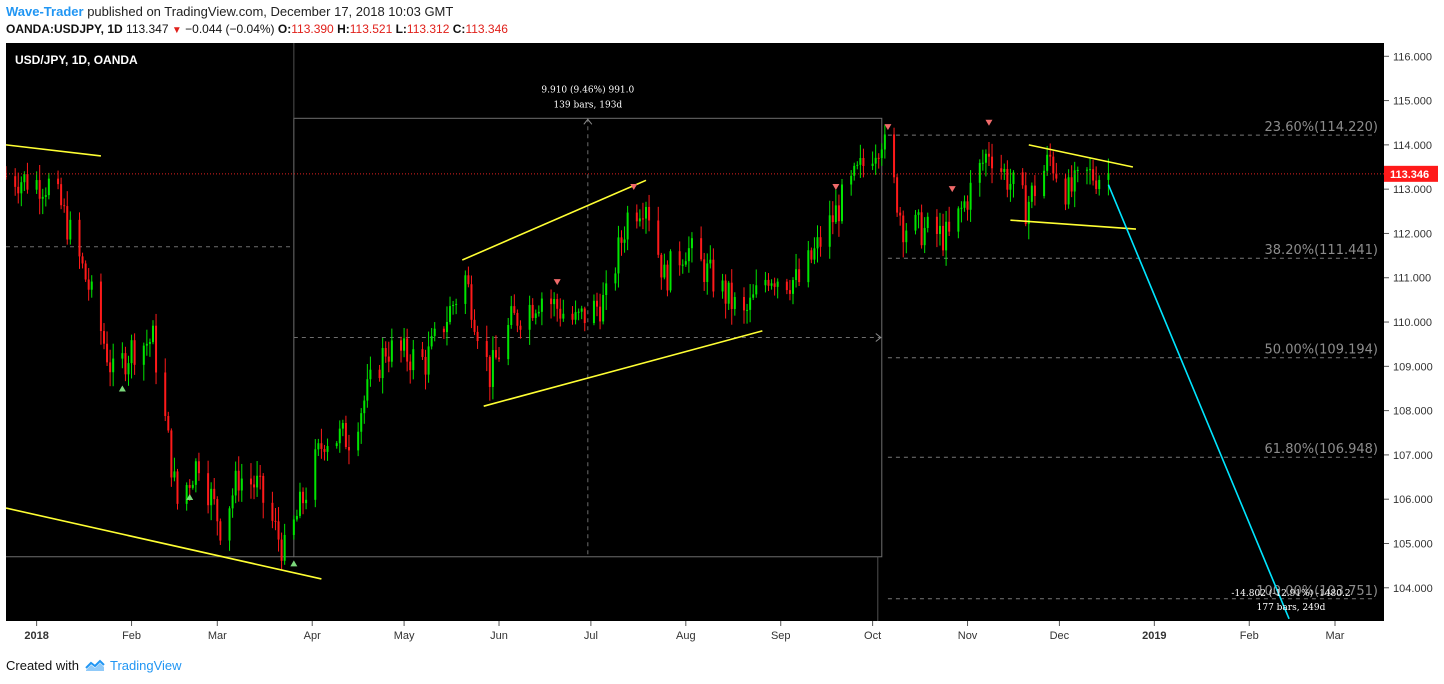  What do you see at coordinates (486, 29) in the screenshot?
I see `close-value: 113.346` at bounding box center [486, 29].